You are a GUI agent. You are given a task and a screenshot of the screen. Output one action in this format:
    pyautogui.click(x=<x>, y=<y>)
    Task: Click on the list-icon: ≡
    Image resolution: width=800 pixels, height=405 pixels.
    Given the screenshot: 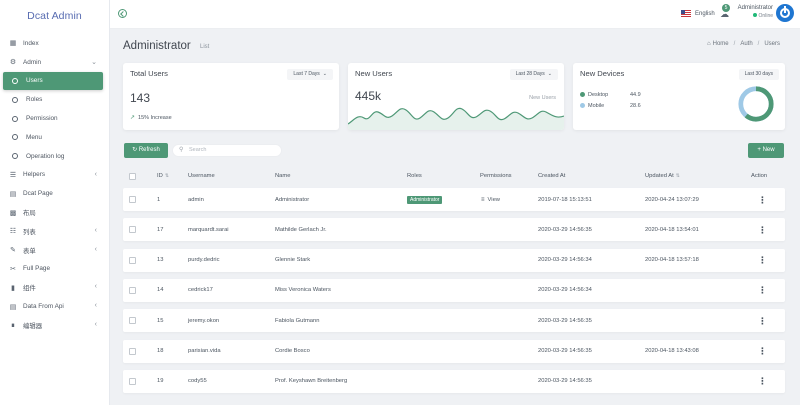 What is the action you would take?
    pyautogui.click(x=483, y=199)
    